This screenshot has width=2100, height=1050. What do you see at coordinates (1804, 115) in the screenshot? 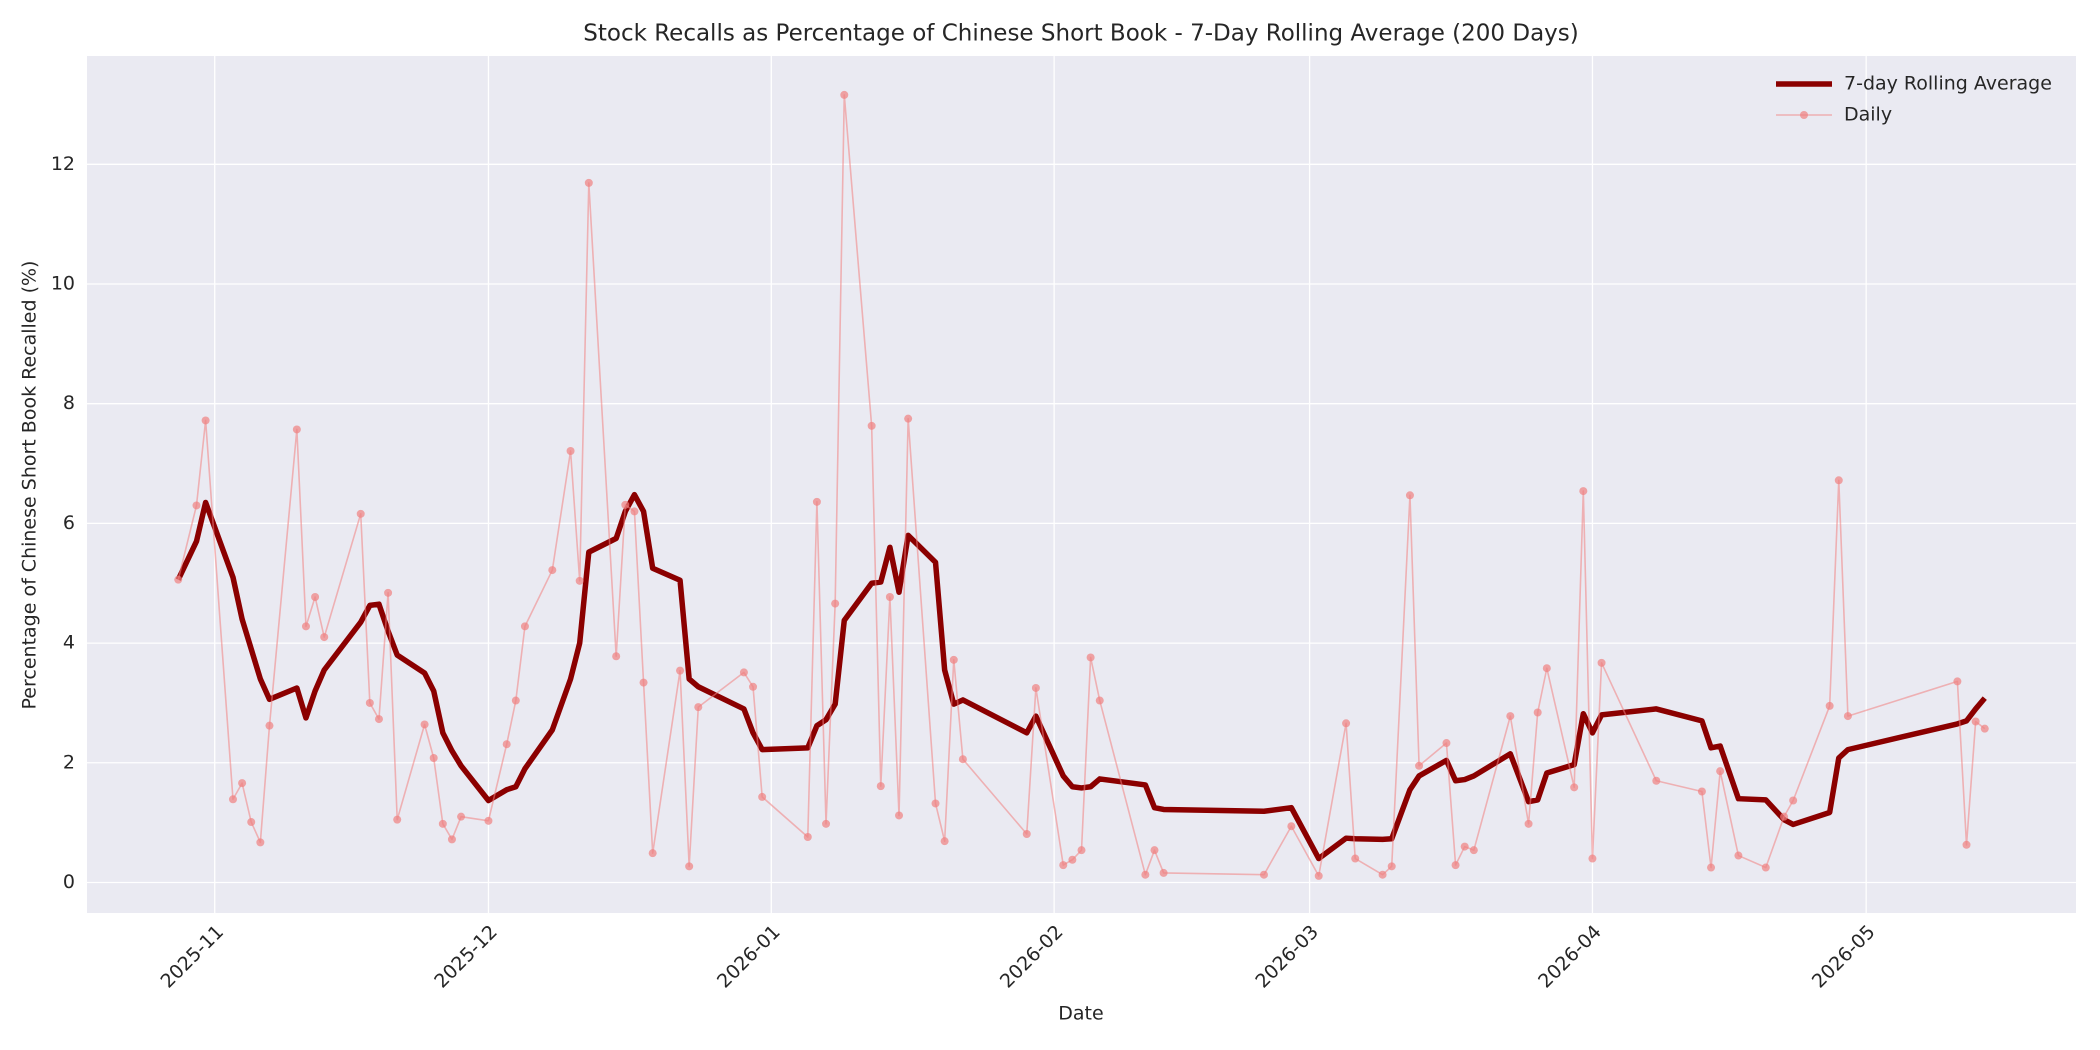
I see `legend-marker` at bounding box center [1804, 115].